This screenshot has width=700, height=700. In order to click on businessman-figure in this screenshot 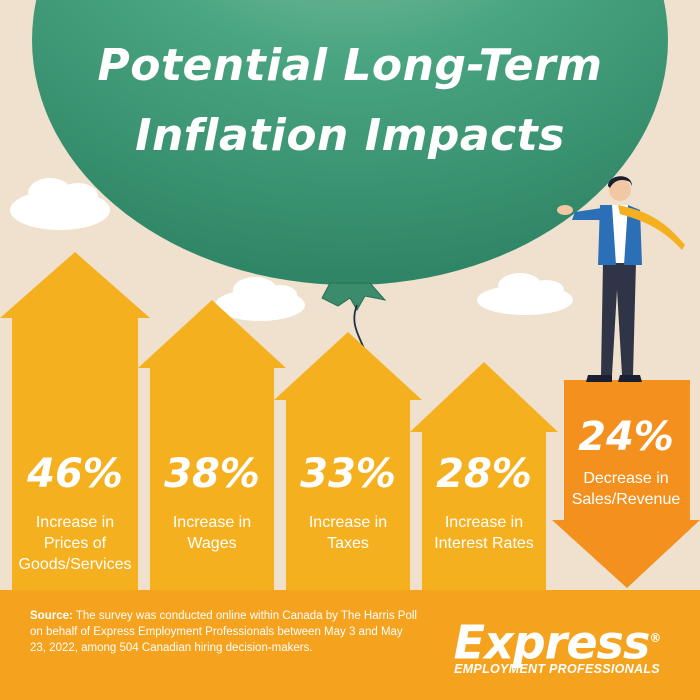, I will do `click(621, 279)`.